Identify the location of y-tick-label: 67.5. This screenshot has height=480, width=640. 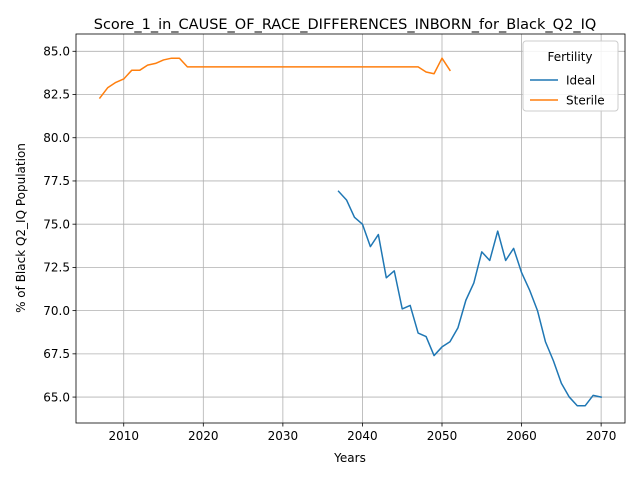
(56, 354).